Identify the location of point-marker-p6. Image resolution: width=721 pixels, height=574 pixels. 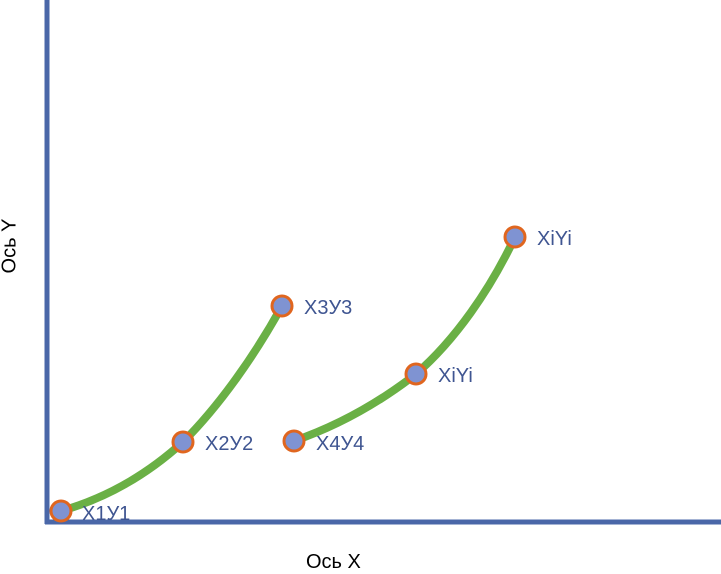
(515, 237).